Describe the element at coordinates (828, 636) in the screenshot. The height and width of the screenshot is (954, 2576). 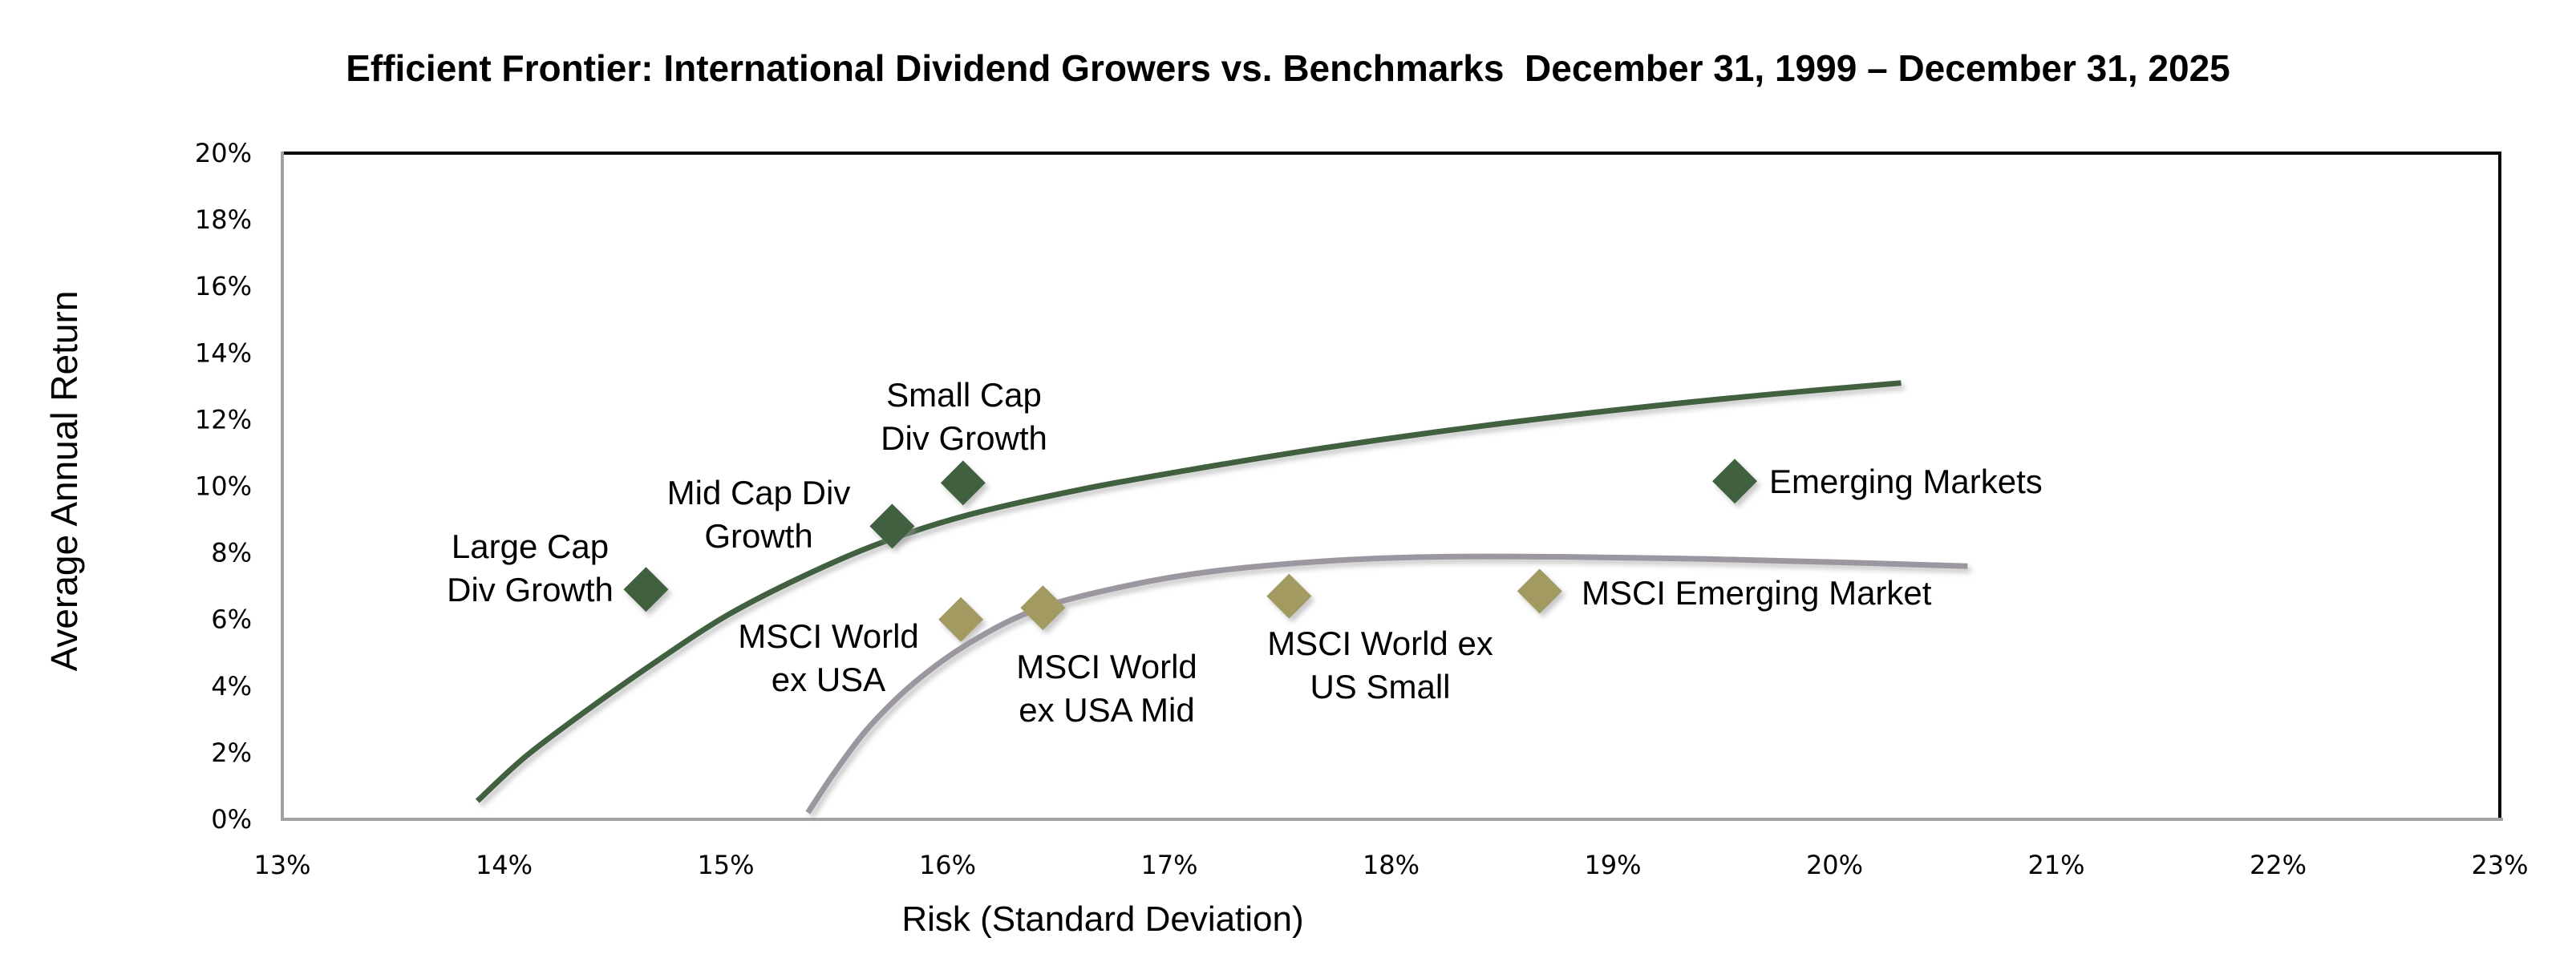
I see `point-label-msci-world-ex-usa: MSCI World` at that location.